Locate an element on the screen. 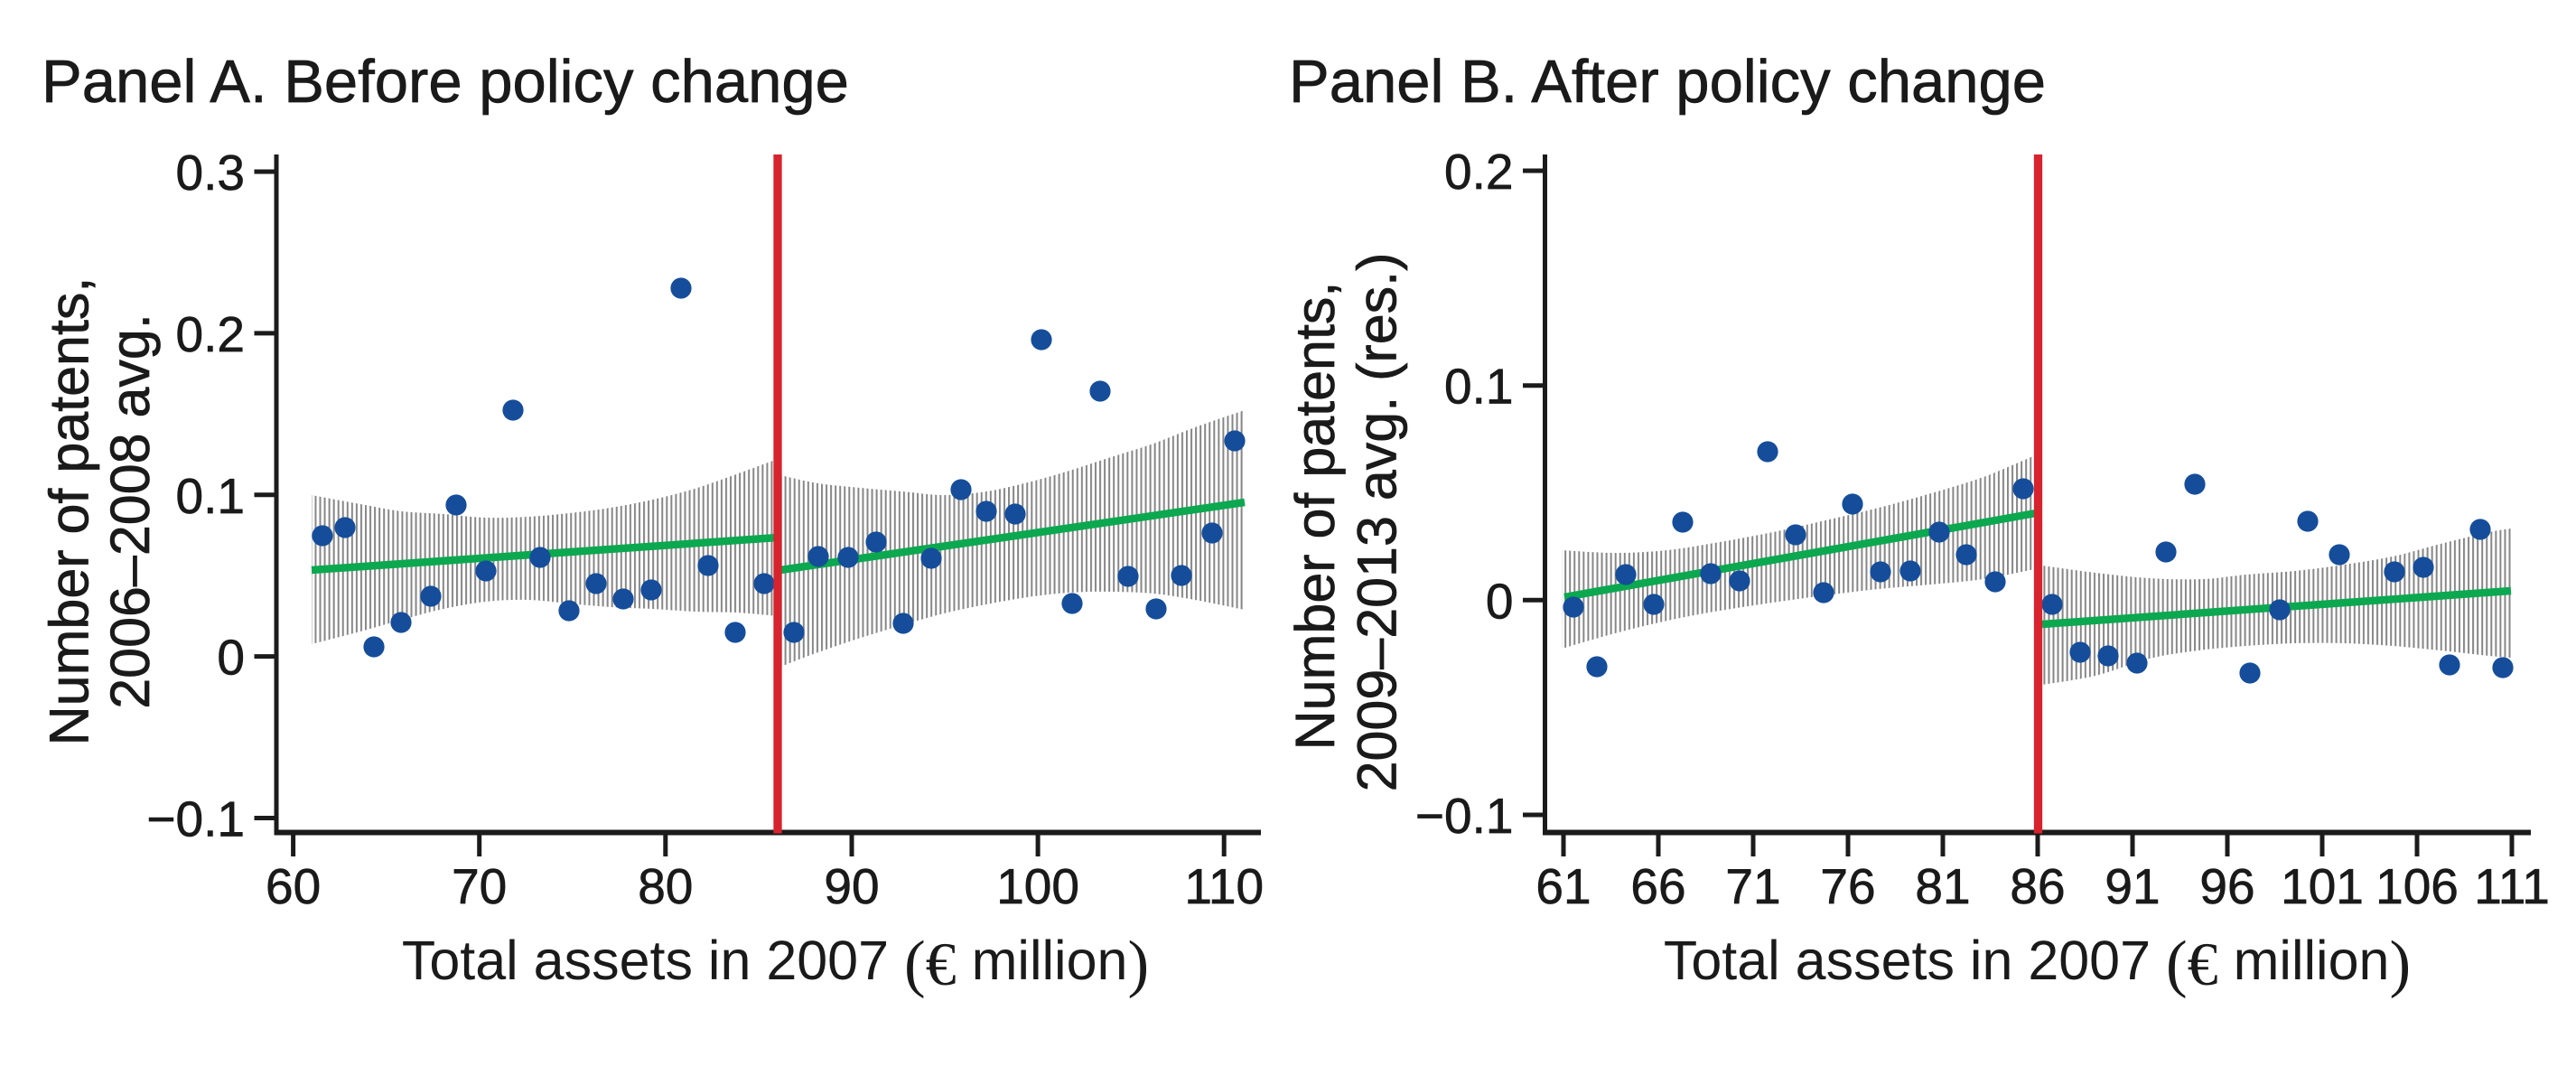  svg-text: 60 is located at coordinates (294, 886).